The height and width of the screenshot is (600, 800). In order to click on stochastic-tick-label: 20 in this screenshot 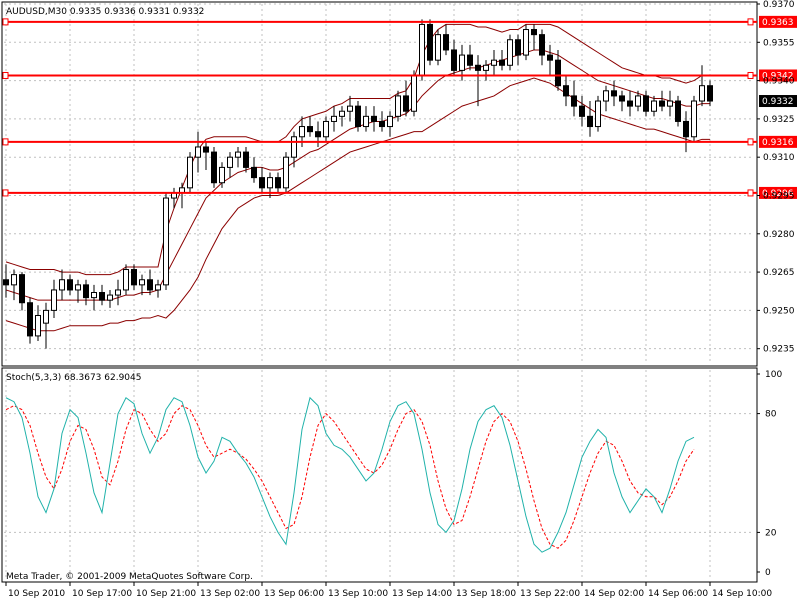, I will do `click(771, 533)`.